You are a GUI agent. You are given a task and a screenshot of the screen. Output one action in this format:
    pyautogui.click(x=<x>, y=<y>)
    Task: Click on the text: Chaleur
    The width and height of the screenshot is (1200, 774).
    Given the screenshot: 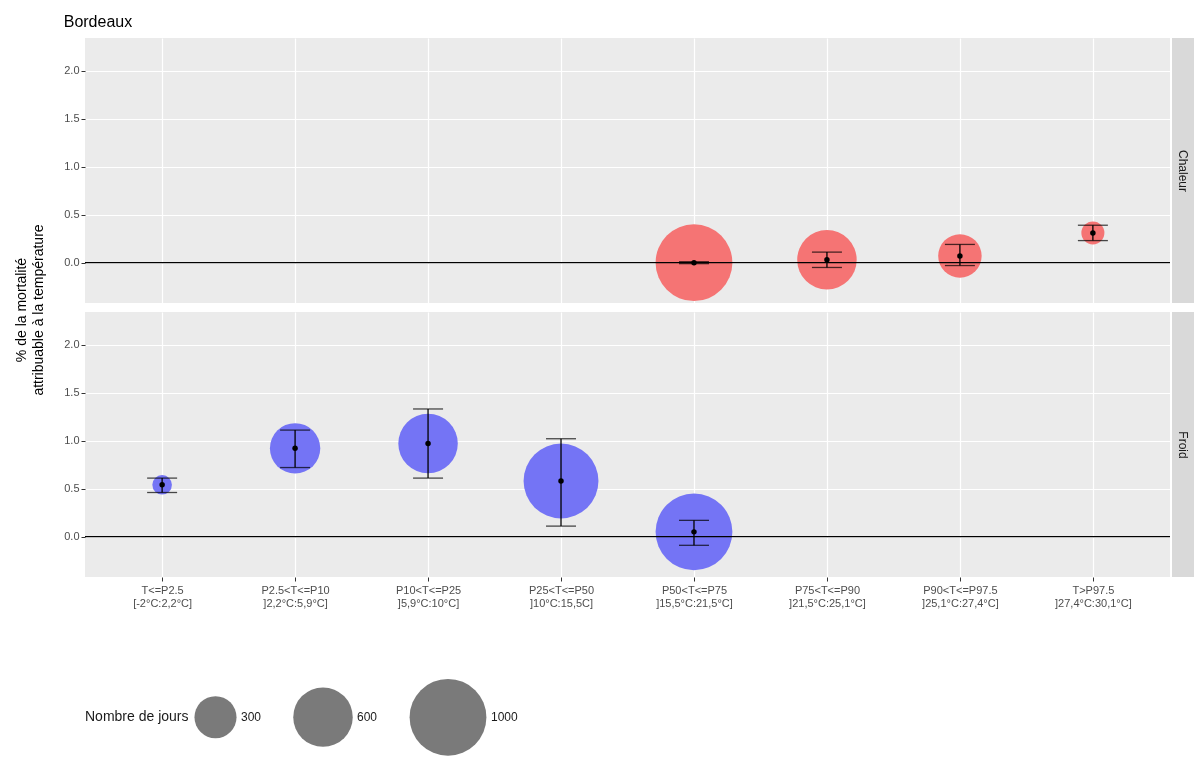 What is the action you would take?
    pyautogui.click(x=1183, y=170)
    